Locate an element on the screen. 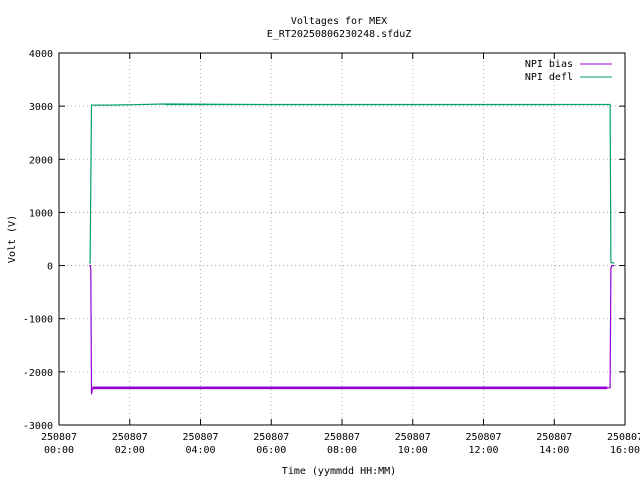  y-tick-label: 0 is located at coordinates (50, 267).